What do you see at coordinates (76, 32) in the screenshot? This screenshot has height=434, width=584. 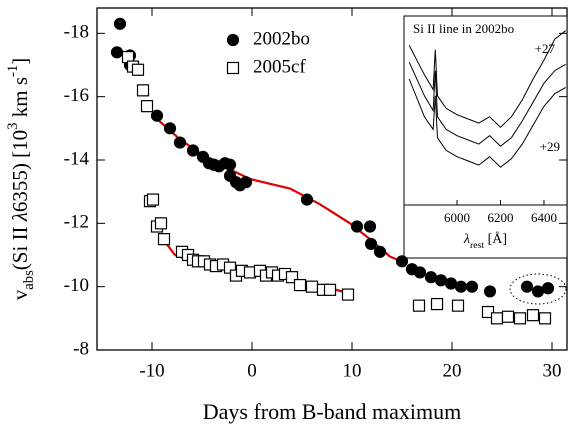 I see `y-tick-label: -18` at bounding box center [76, 32].